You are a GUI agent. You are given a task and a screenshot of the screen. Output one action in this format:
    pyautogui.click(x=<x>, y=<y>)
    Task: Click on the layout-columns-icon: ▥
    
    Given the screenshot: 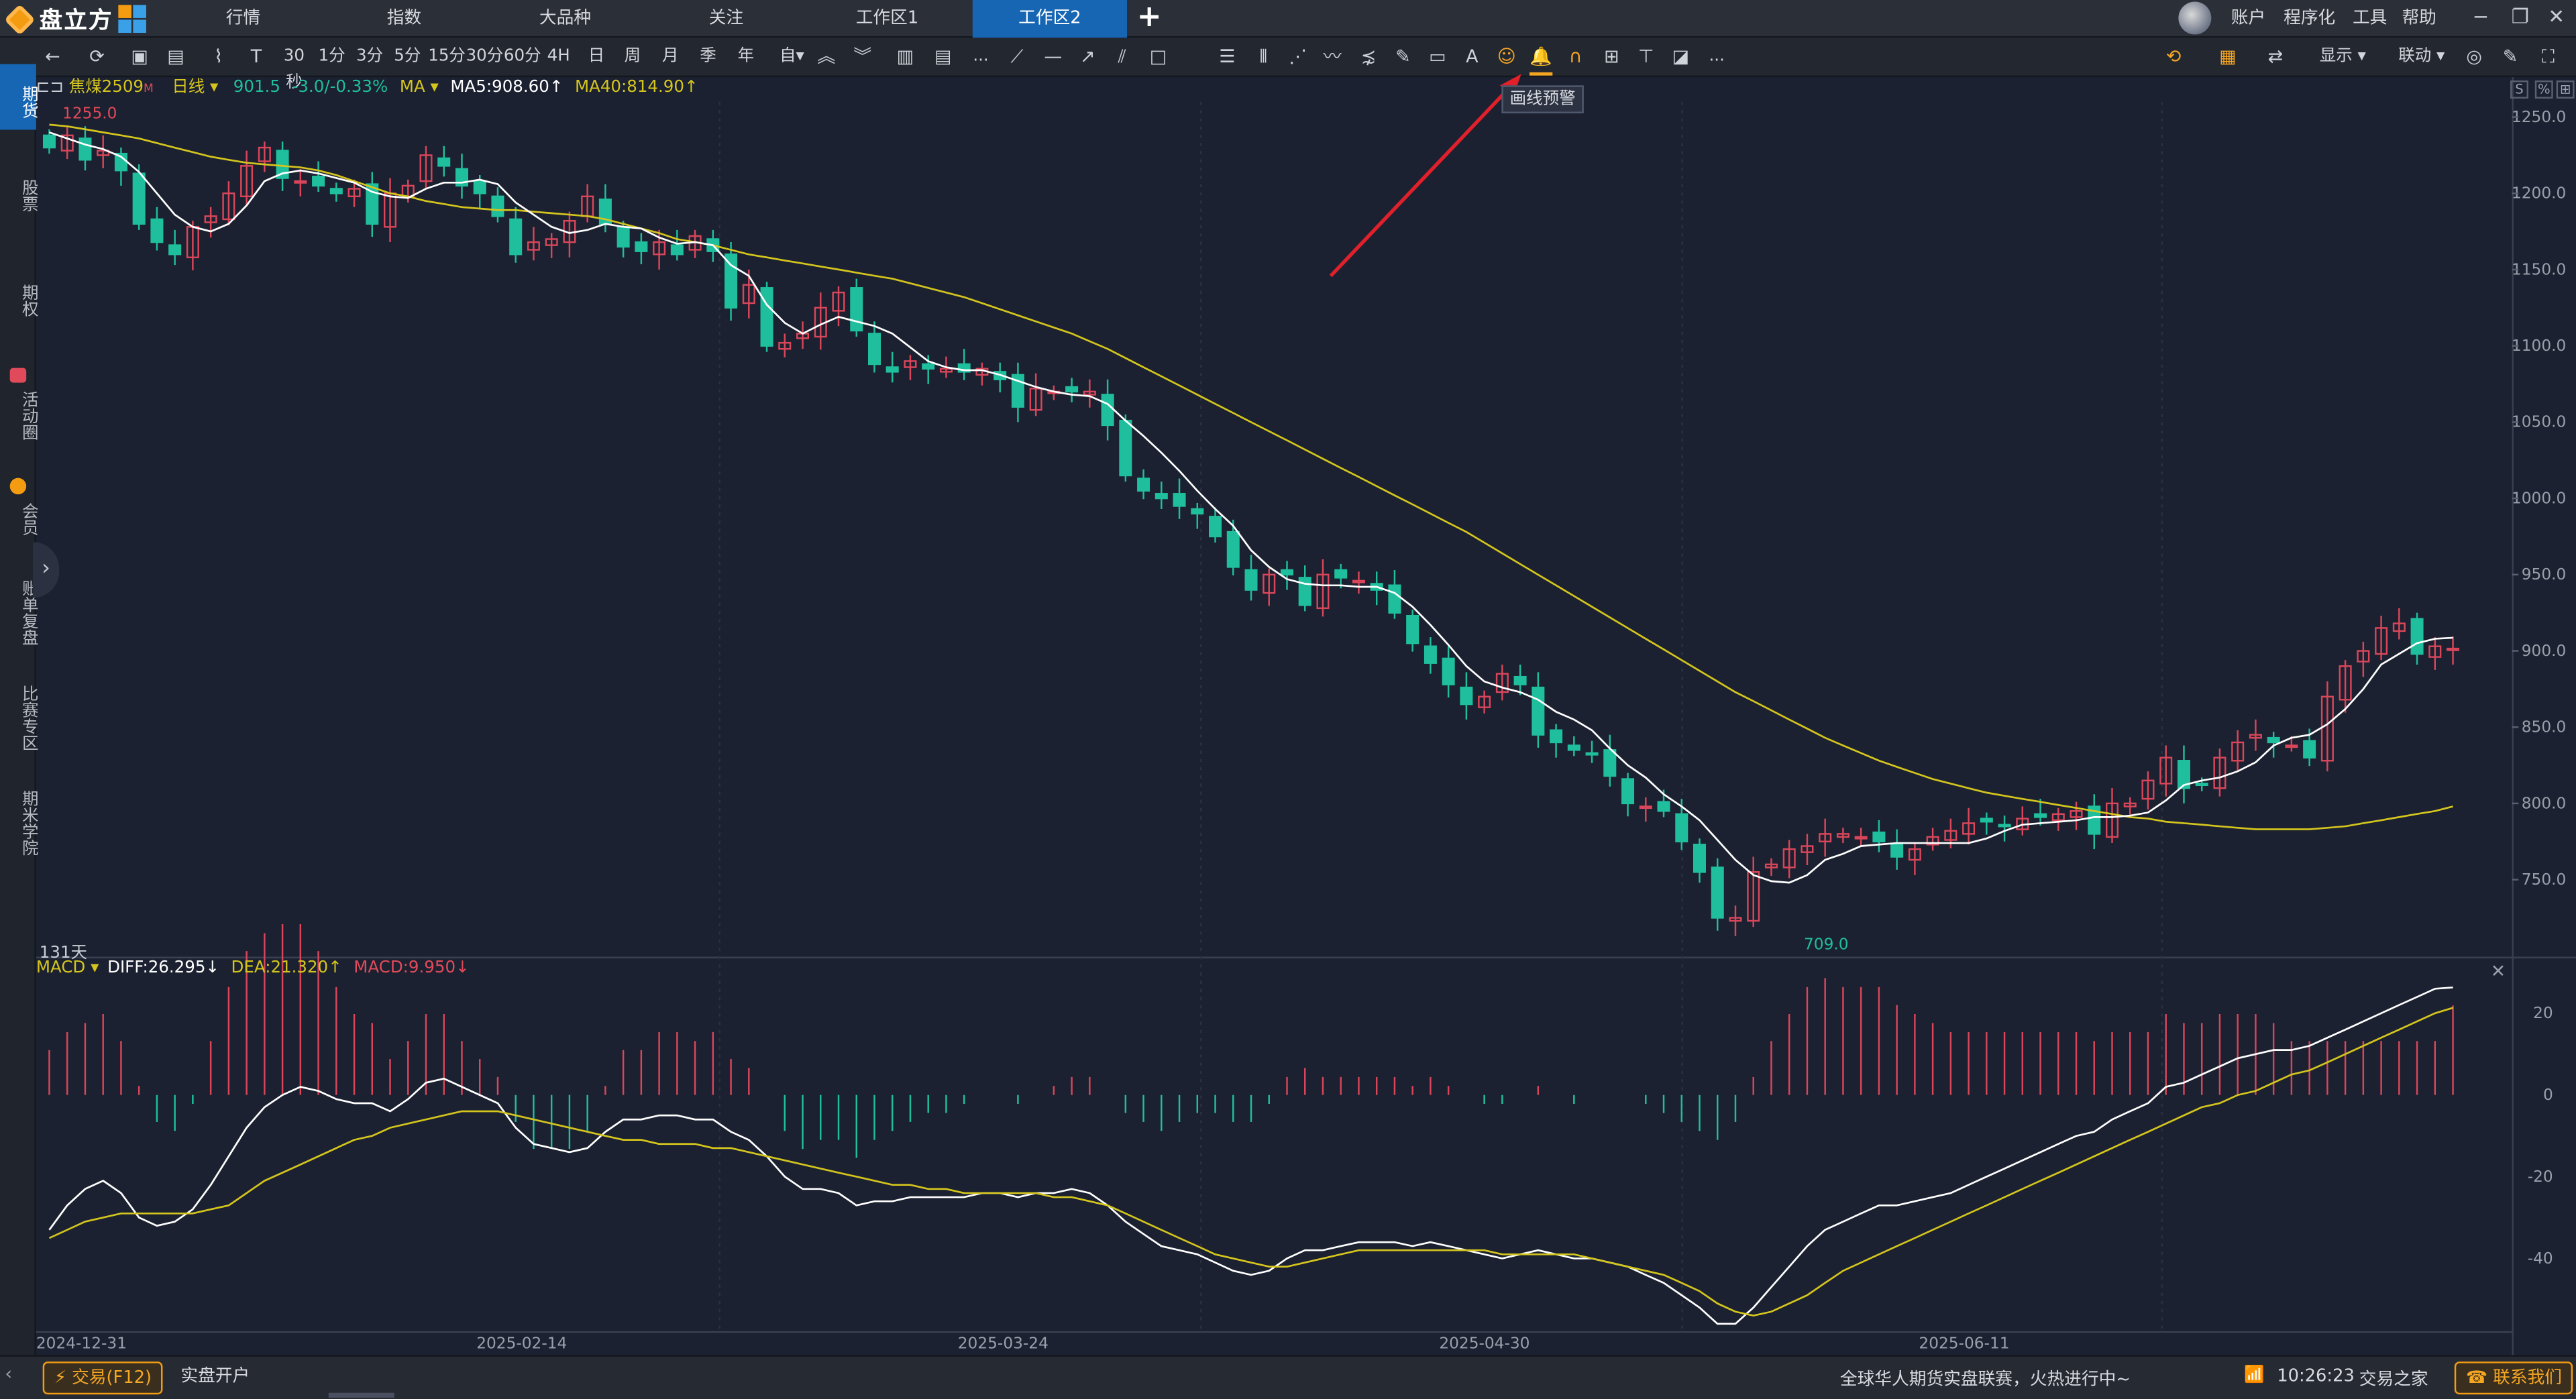 What is the action you would take?
    pyautogui.click(x=905, y=57)
    